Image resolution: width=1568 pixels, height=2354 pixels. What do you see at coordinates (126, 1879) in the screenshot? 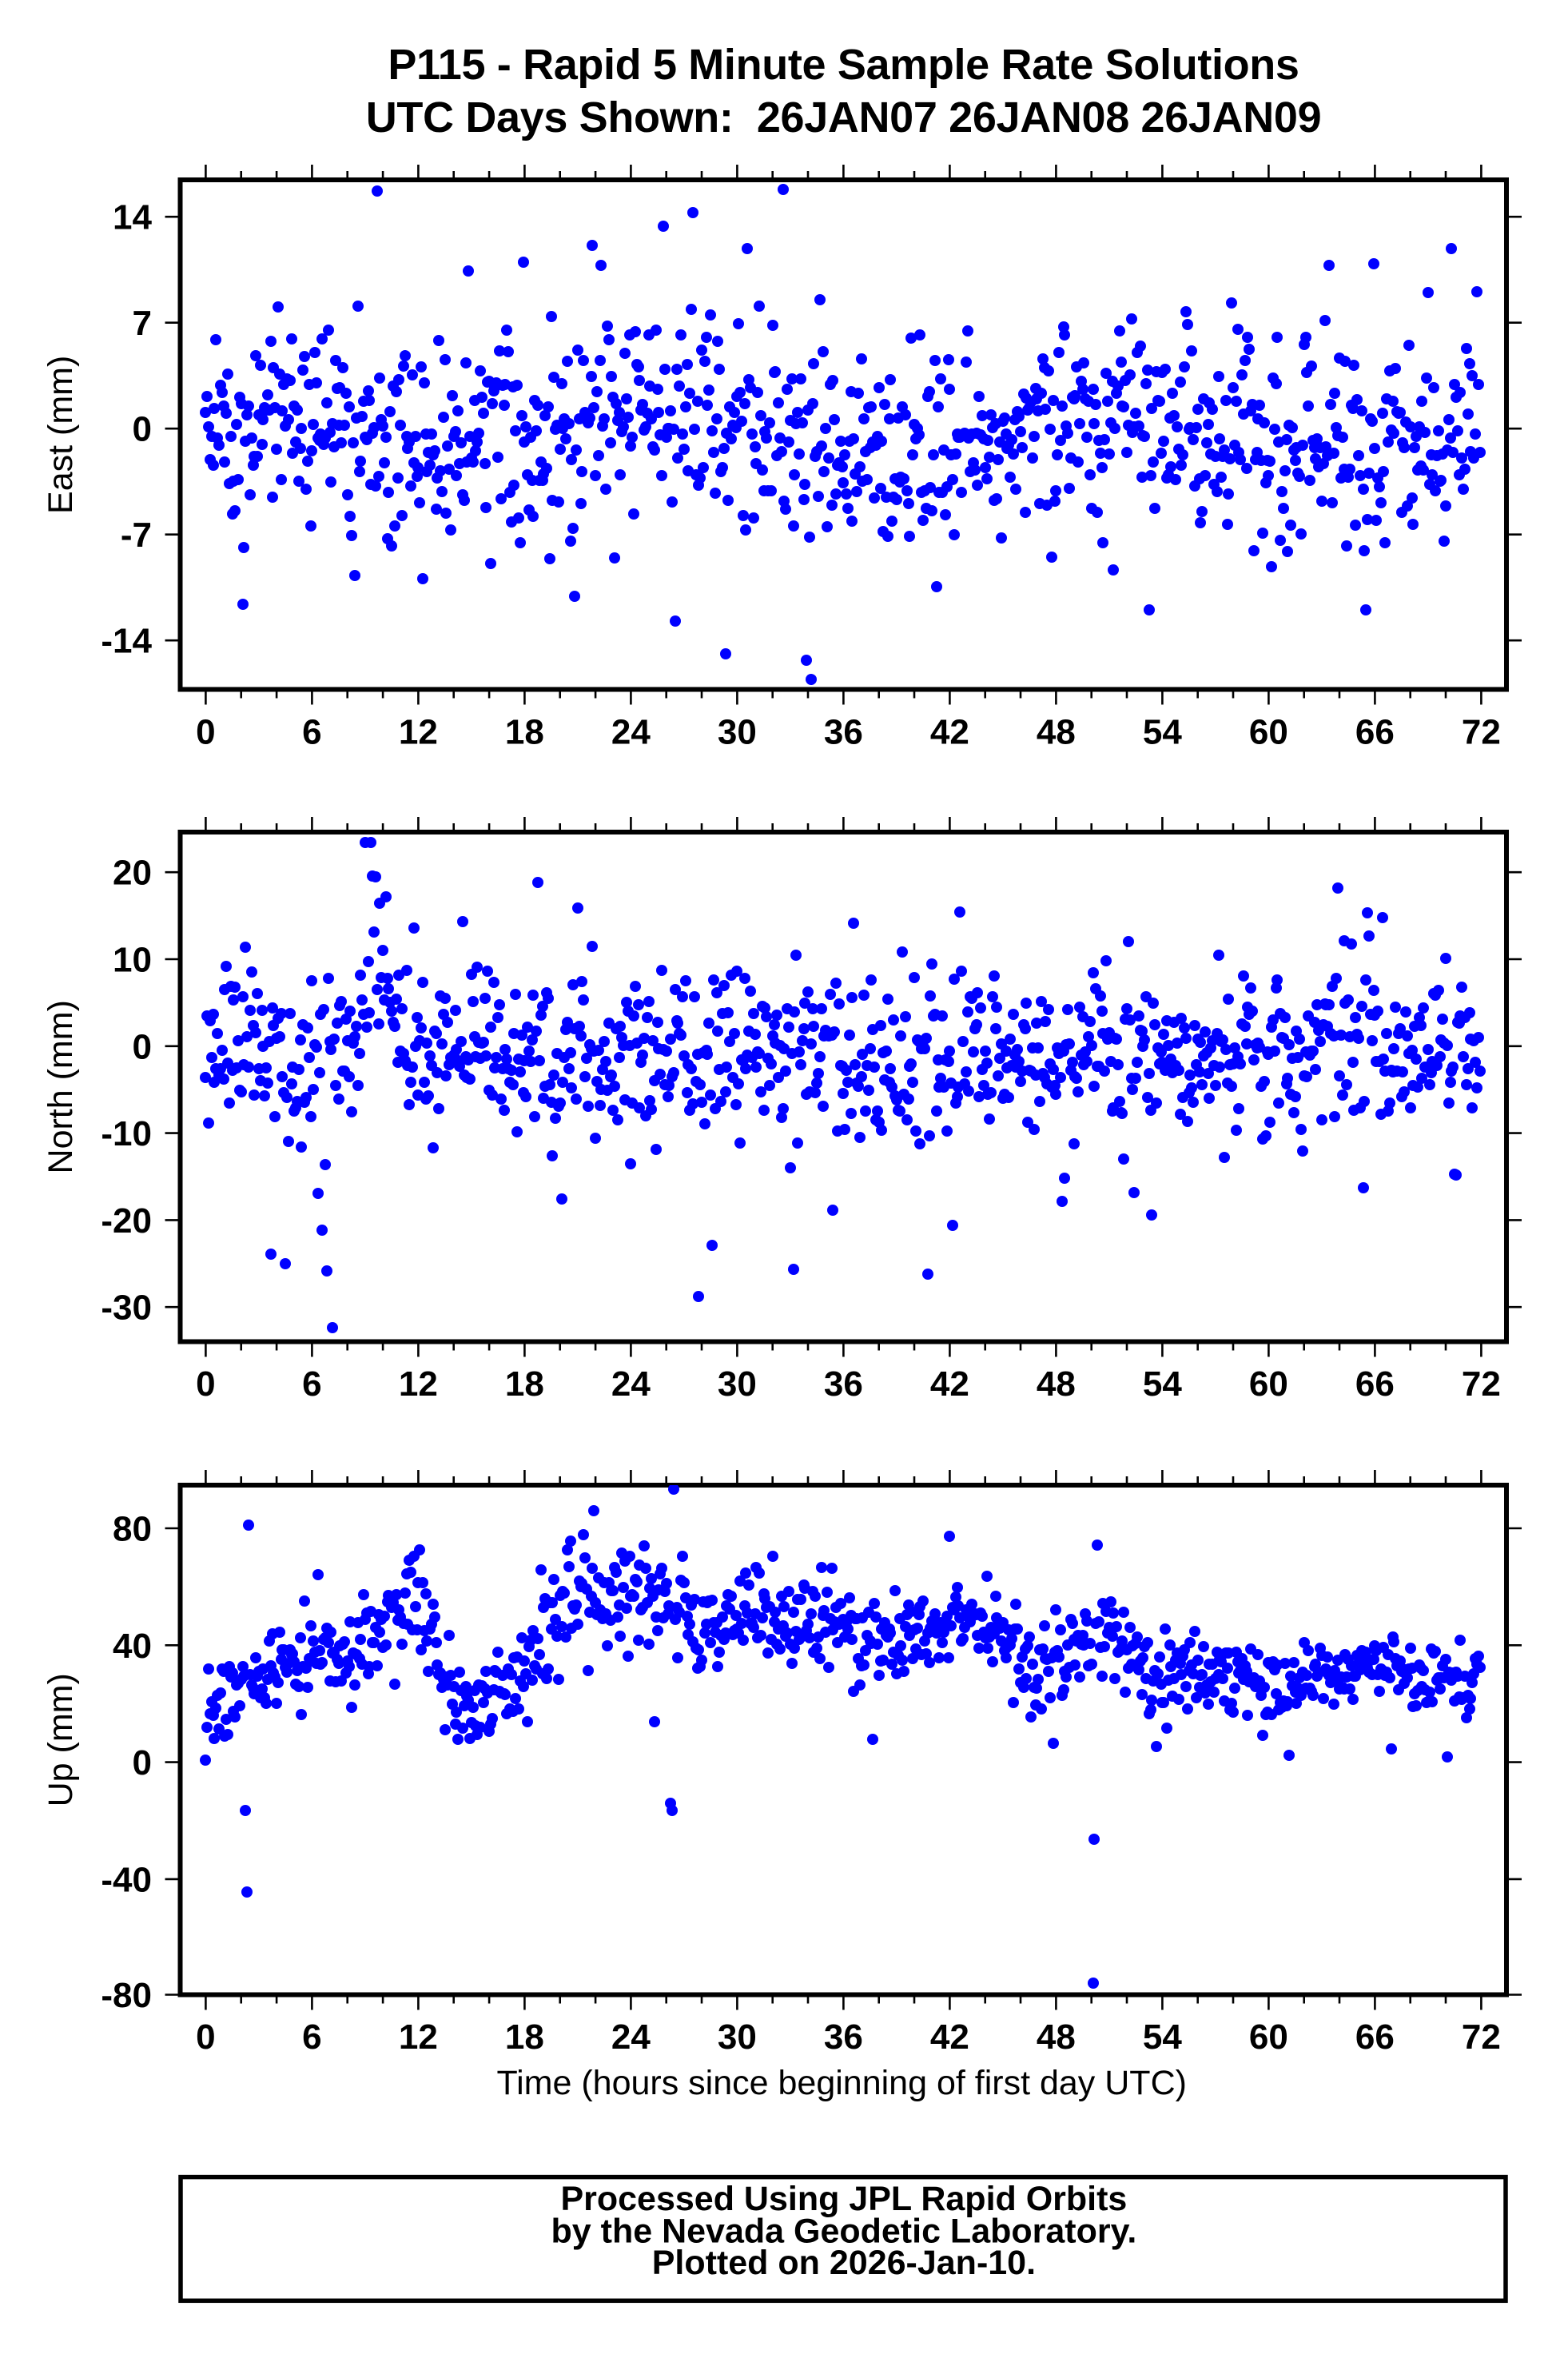
I see `svg-text: -40` at bounding box center [126, 1879].